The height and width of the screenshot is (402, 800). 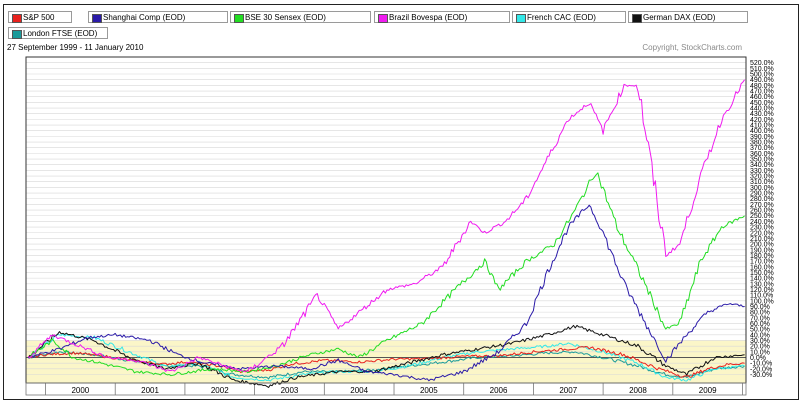 What do you see at coordinates (762, 199) in the screenshot?
I see `y-tick-label: 280.0%` at bounding box center [762, 199].